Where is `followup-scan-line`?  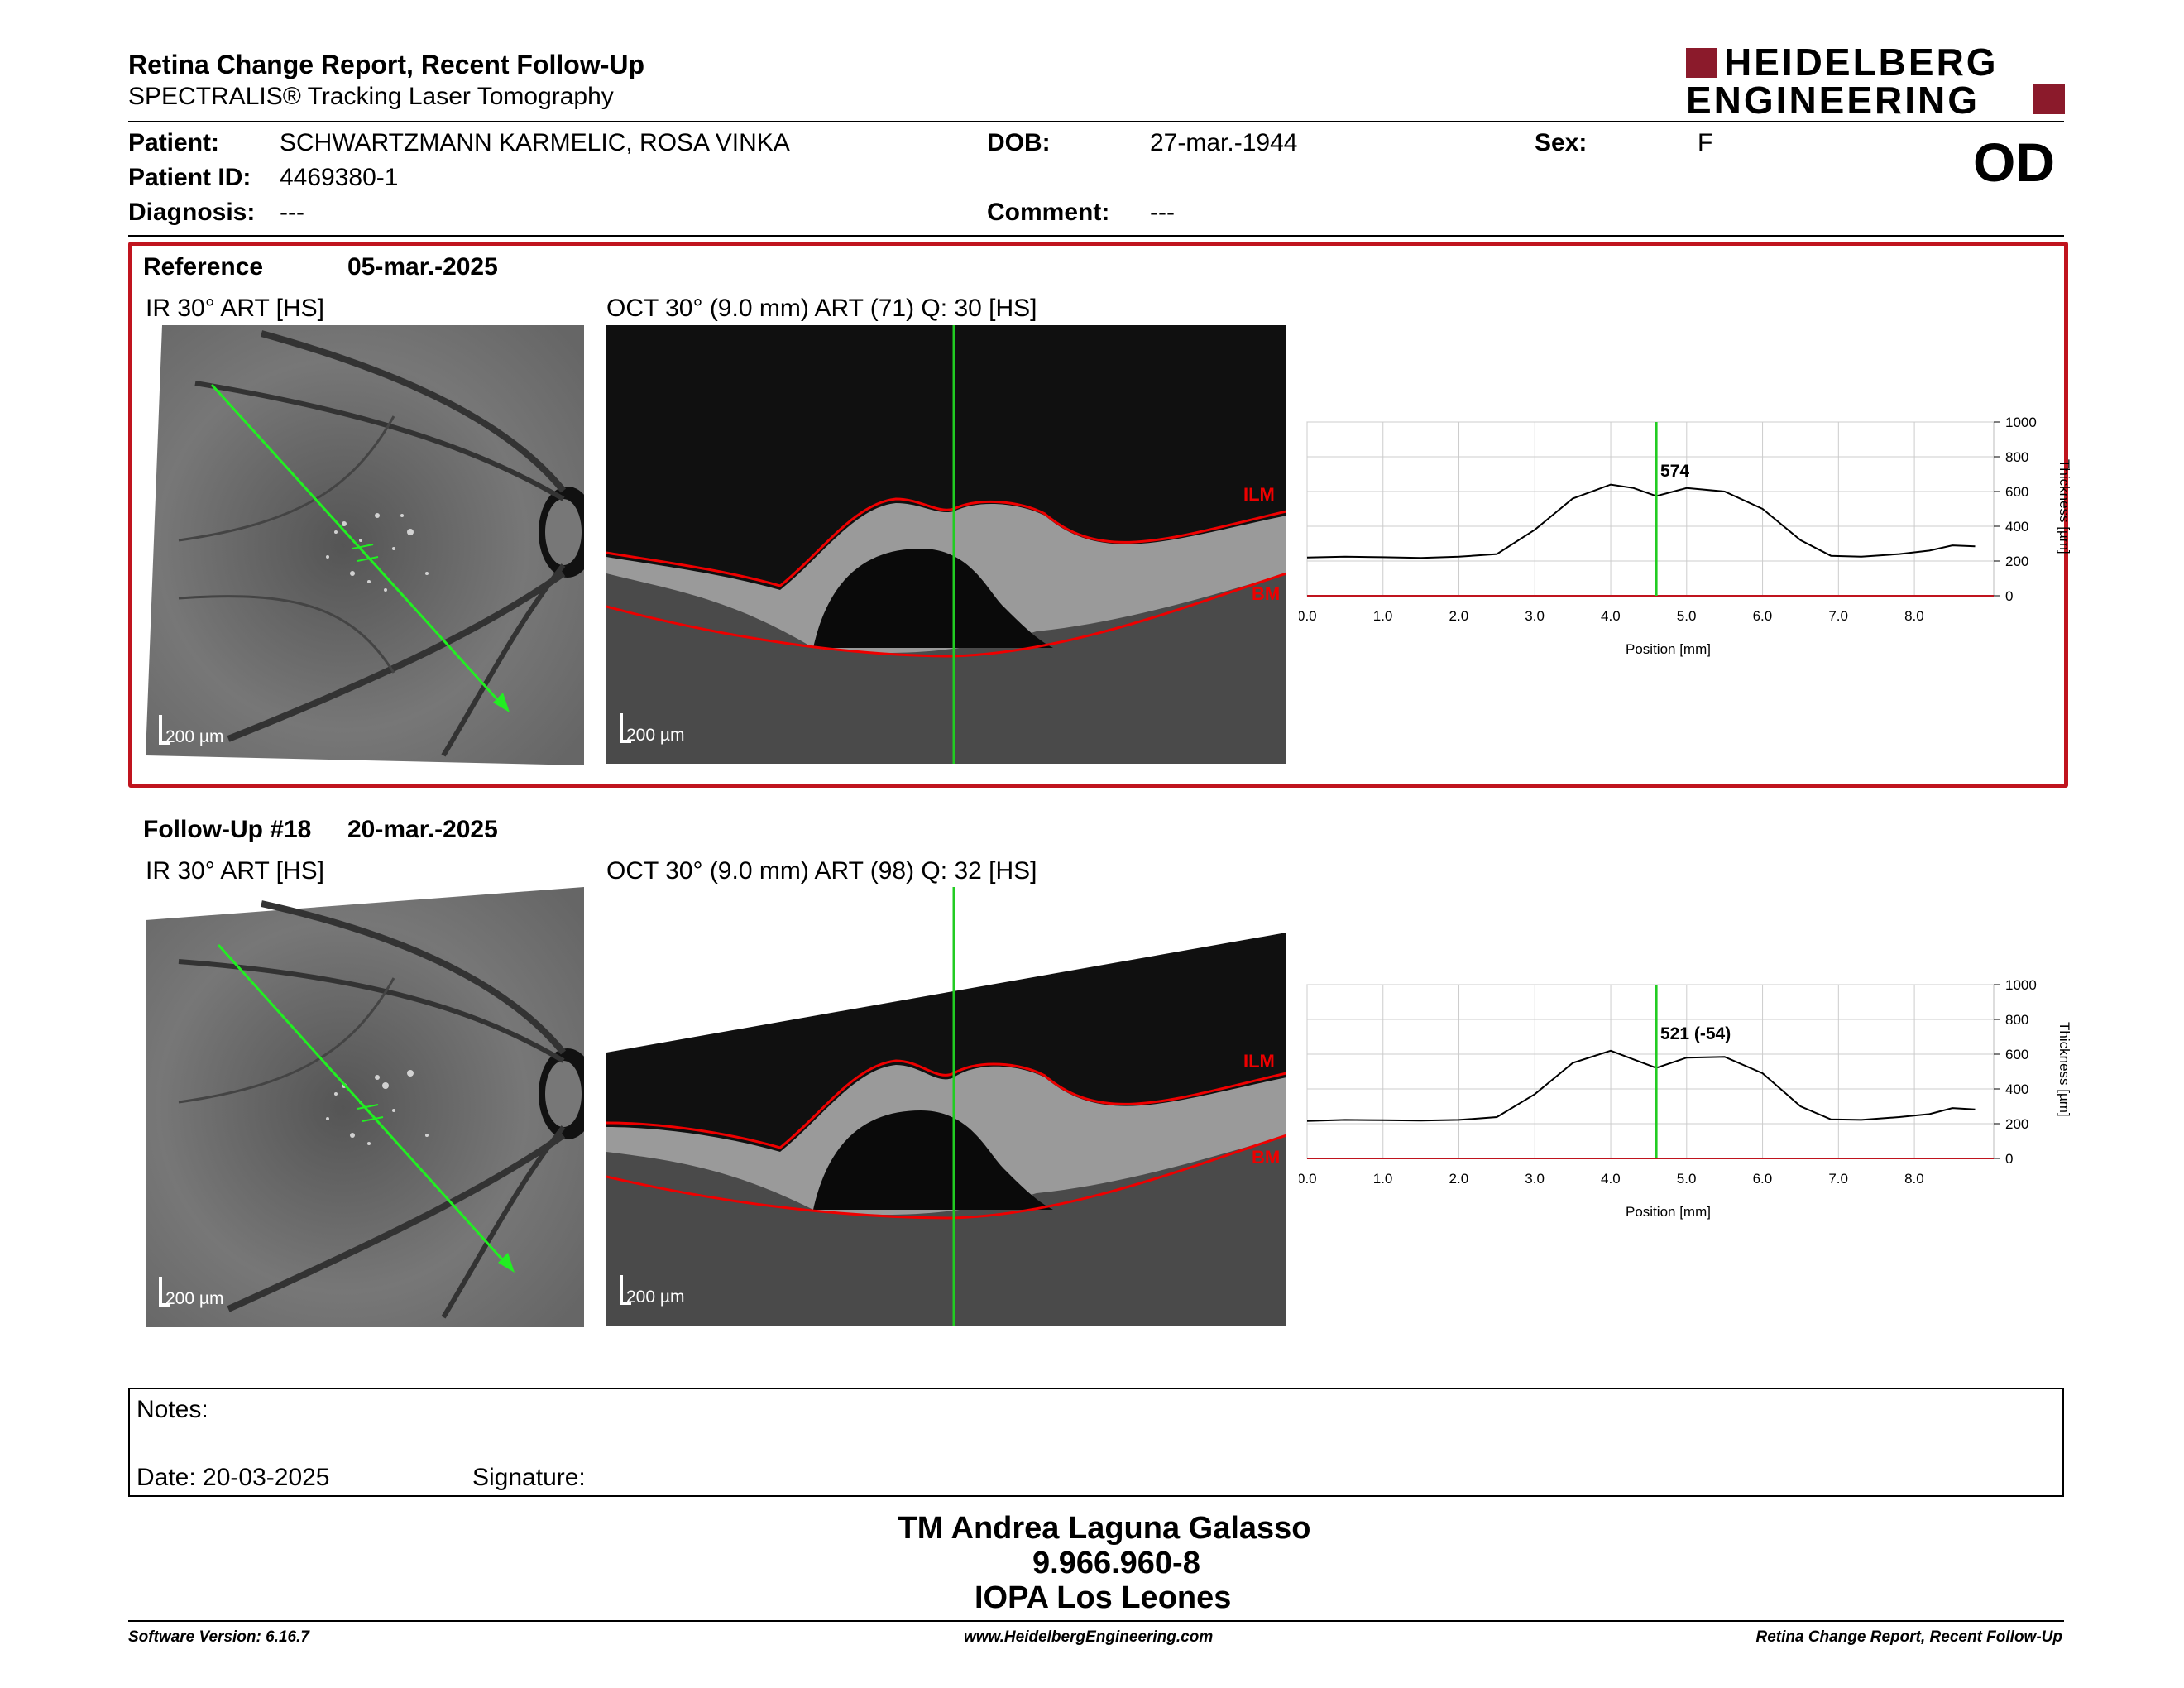
followup-scan-line is located at coordinates (364, 1106).